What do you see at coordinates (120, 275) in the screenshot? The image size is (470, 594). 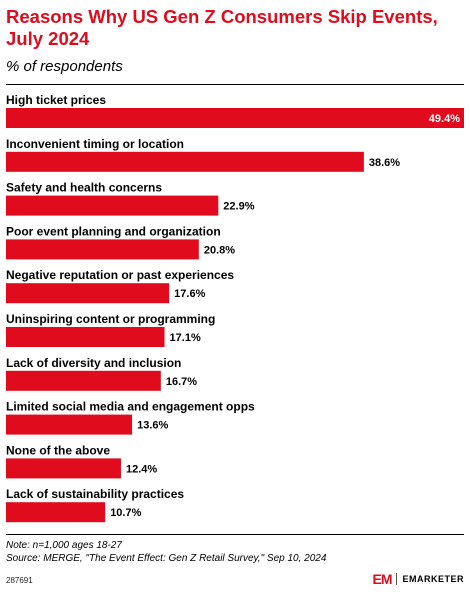 I see `category-label: Negative reputation or past experiences` at bounding box center [120, 275].